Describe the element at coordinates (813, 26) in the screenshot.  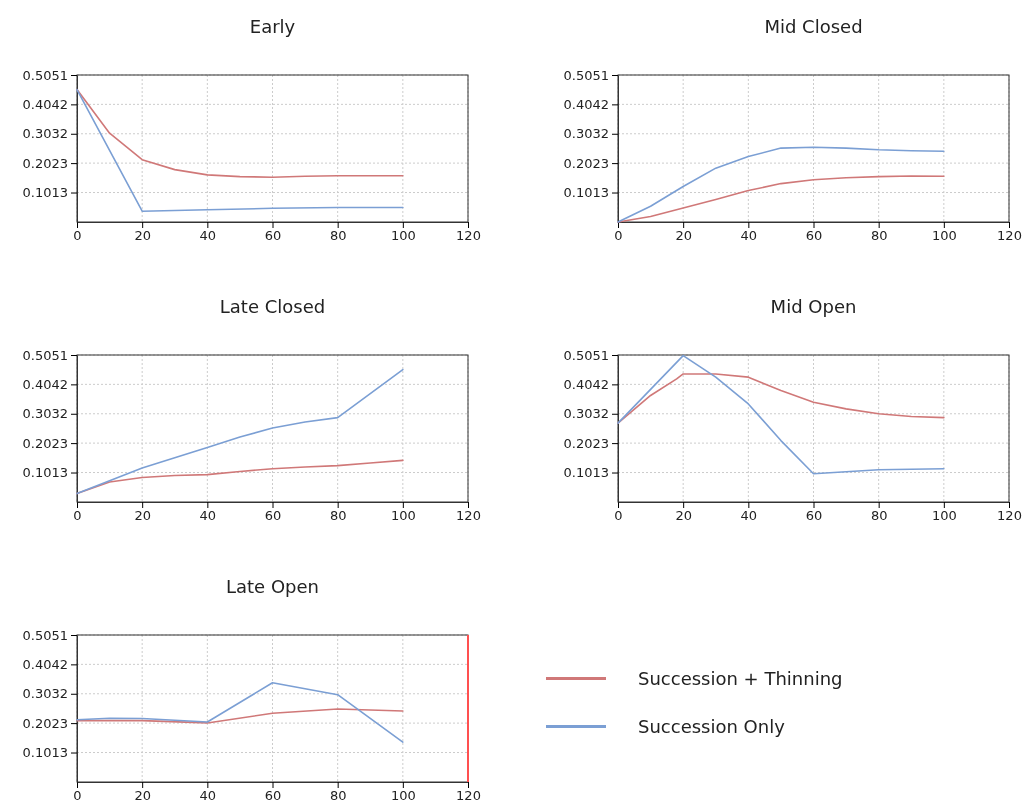
I see `chart-title: Mid Closed` at that location.